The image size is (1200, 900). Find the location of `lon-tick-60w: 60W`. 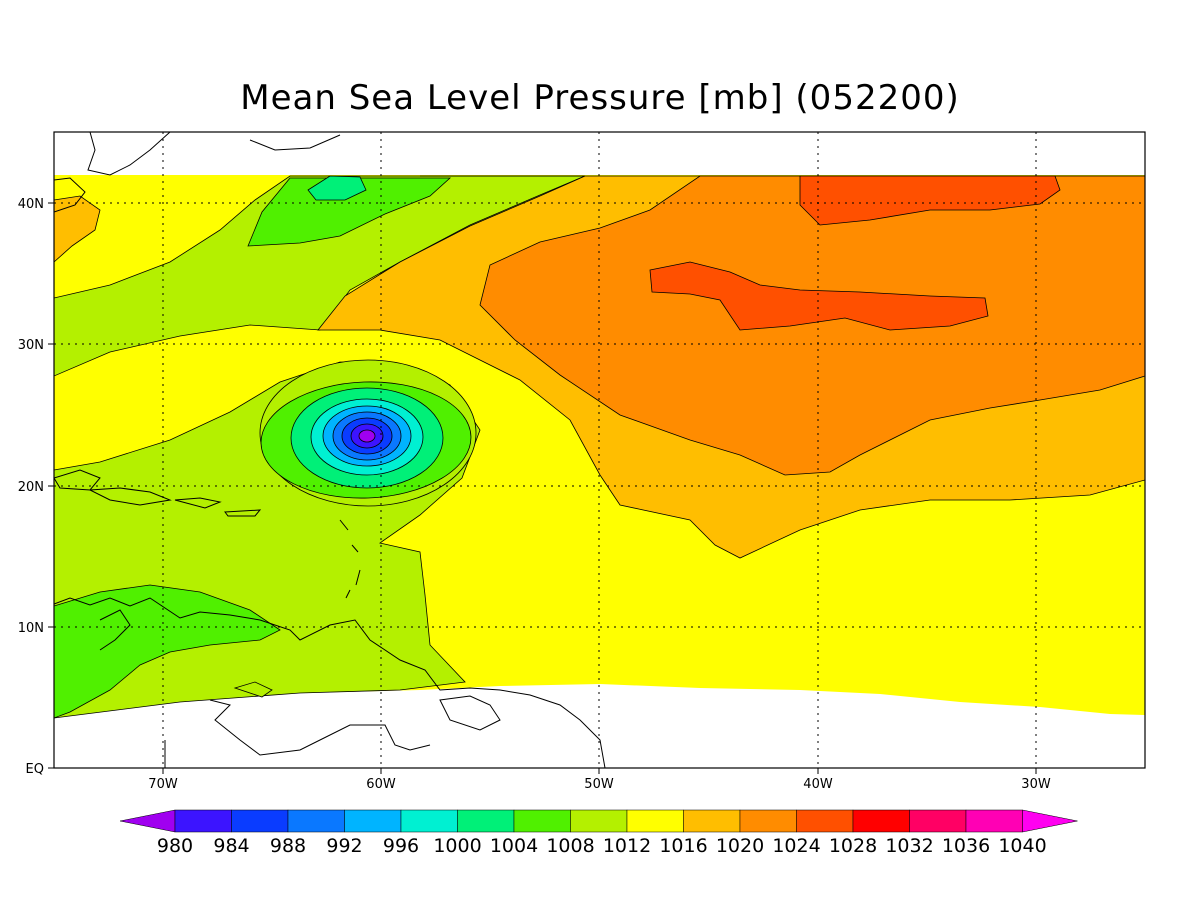

lon-tick-60w: 60W is located at coordinates (381, 784).